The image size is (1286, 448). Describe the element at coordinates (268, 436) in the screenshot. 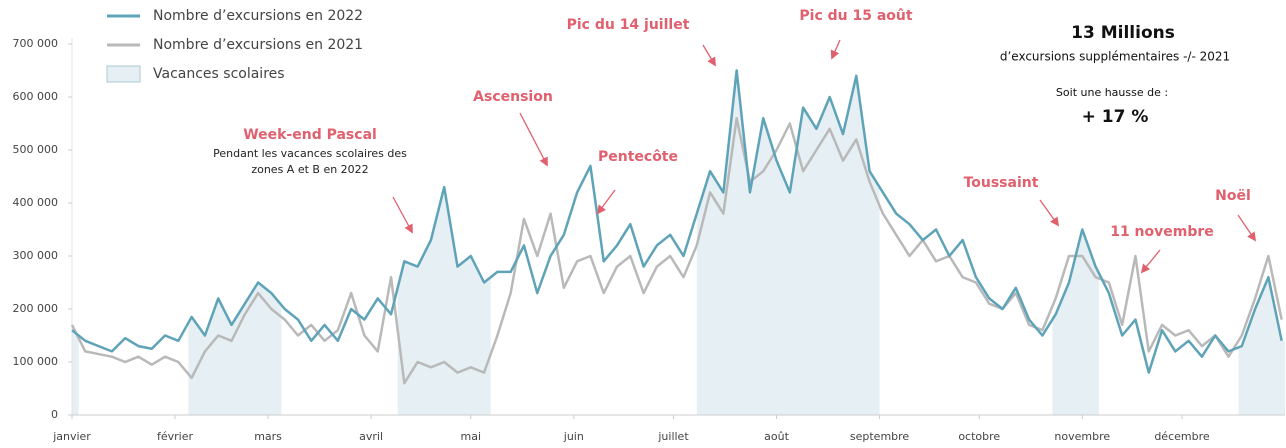

I see `x-tick-label: mars` at that location.